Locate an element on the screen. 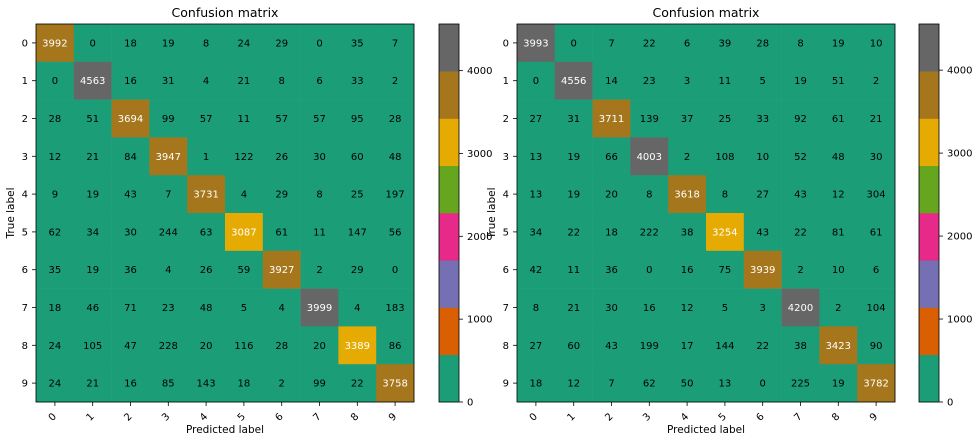 The image size is (977, 446). cell-value-label: 6 is located at coordinates (319, 81).